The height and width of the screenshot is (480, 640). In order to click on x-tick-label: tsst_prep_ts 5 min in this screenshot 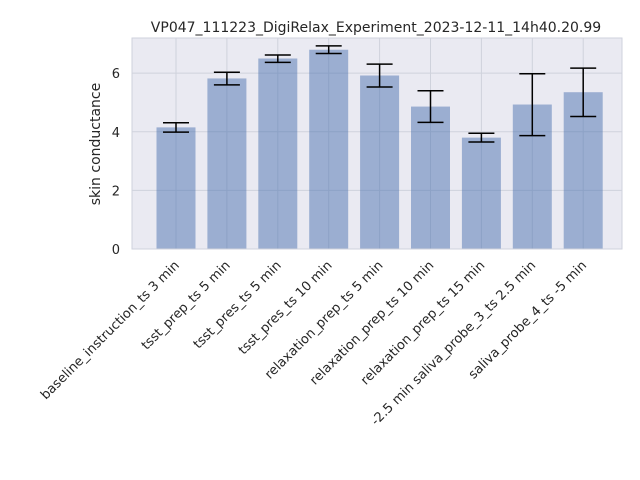, I will do `click(186, 305)`.